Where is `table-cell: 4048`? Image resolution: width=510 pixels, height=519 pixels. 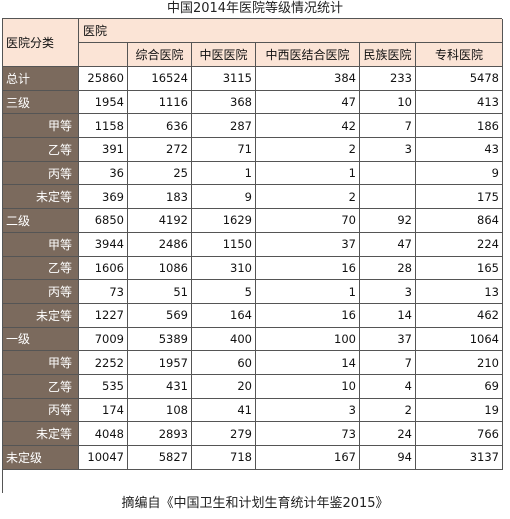 table-cell: 4048 is located at coordinates (103, 434).